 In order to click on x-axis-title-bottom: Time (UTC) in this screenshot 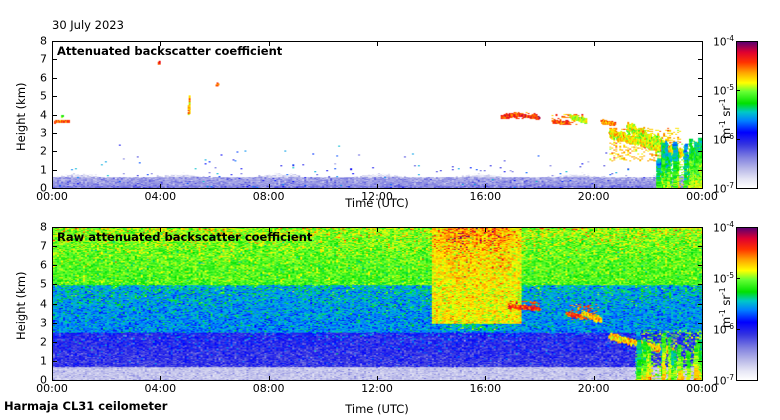, I will do `click(377, 409)`.